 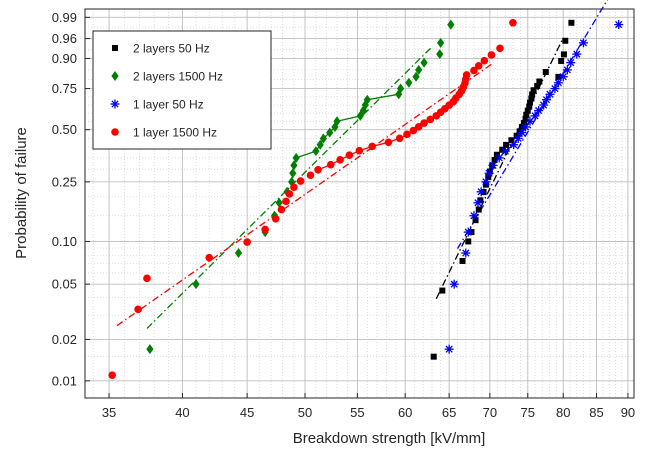 What do you see at coordinates (168, 105) in the screenshot?
I see `legend-label: 1 layer 50 Hz` at bounding box center [168, 105].